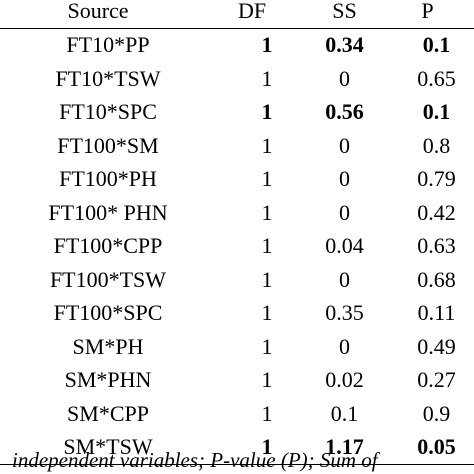 The image size is (474, 474). I want to click on cell-p-value: 0.11, so click(436, 313).